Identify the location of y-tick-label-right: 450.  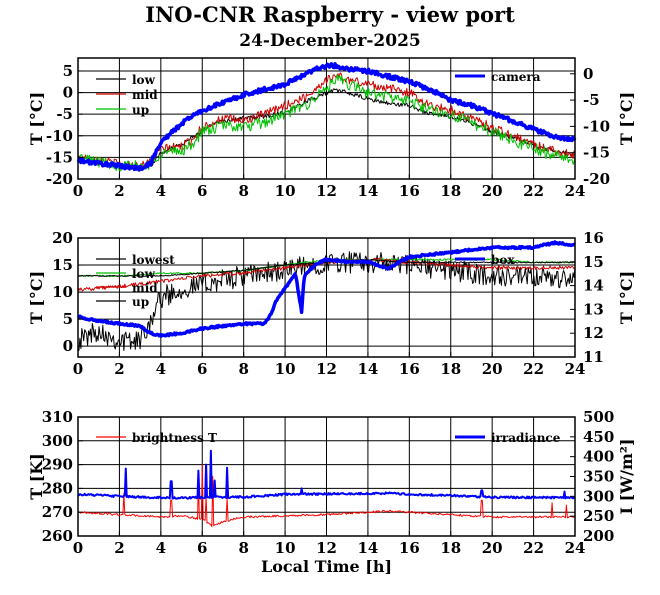
(598, 437).